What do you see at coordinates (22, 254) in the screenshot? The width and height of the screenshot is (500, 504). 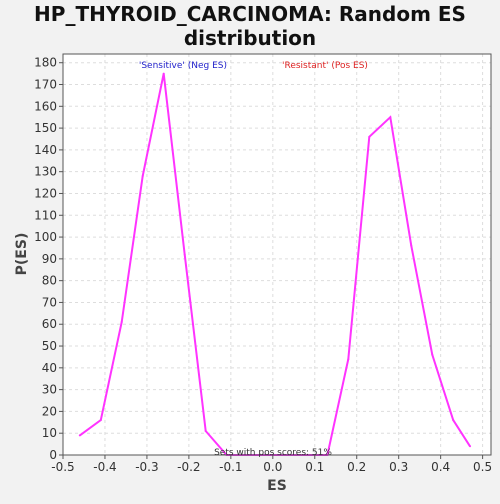 I see `y-axis-label: P(ES)` at bounding box center [22, 254].